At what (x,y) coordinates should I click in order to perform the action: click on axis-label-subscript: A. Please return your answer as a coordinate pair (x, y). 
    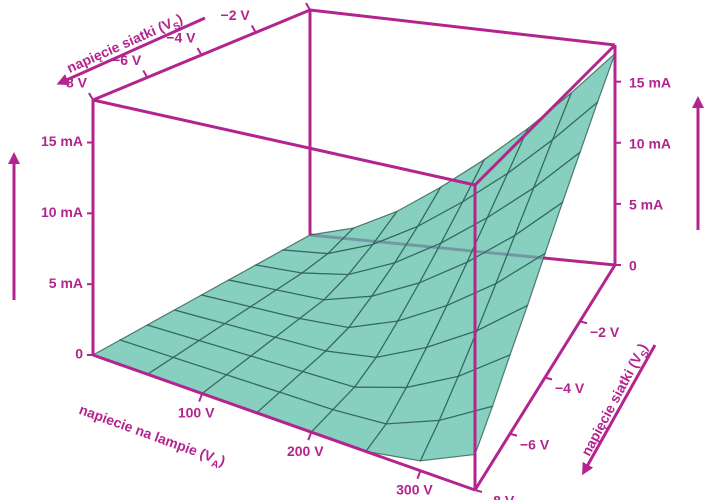
    Looking at the image, I should click on (214, 464).